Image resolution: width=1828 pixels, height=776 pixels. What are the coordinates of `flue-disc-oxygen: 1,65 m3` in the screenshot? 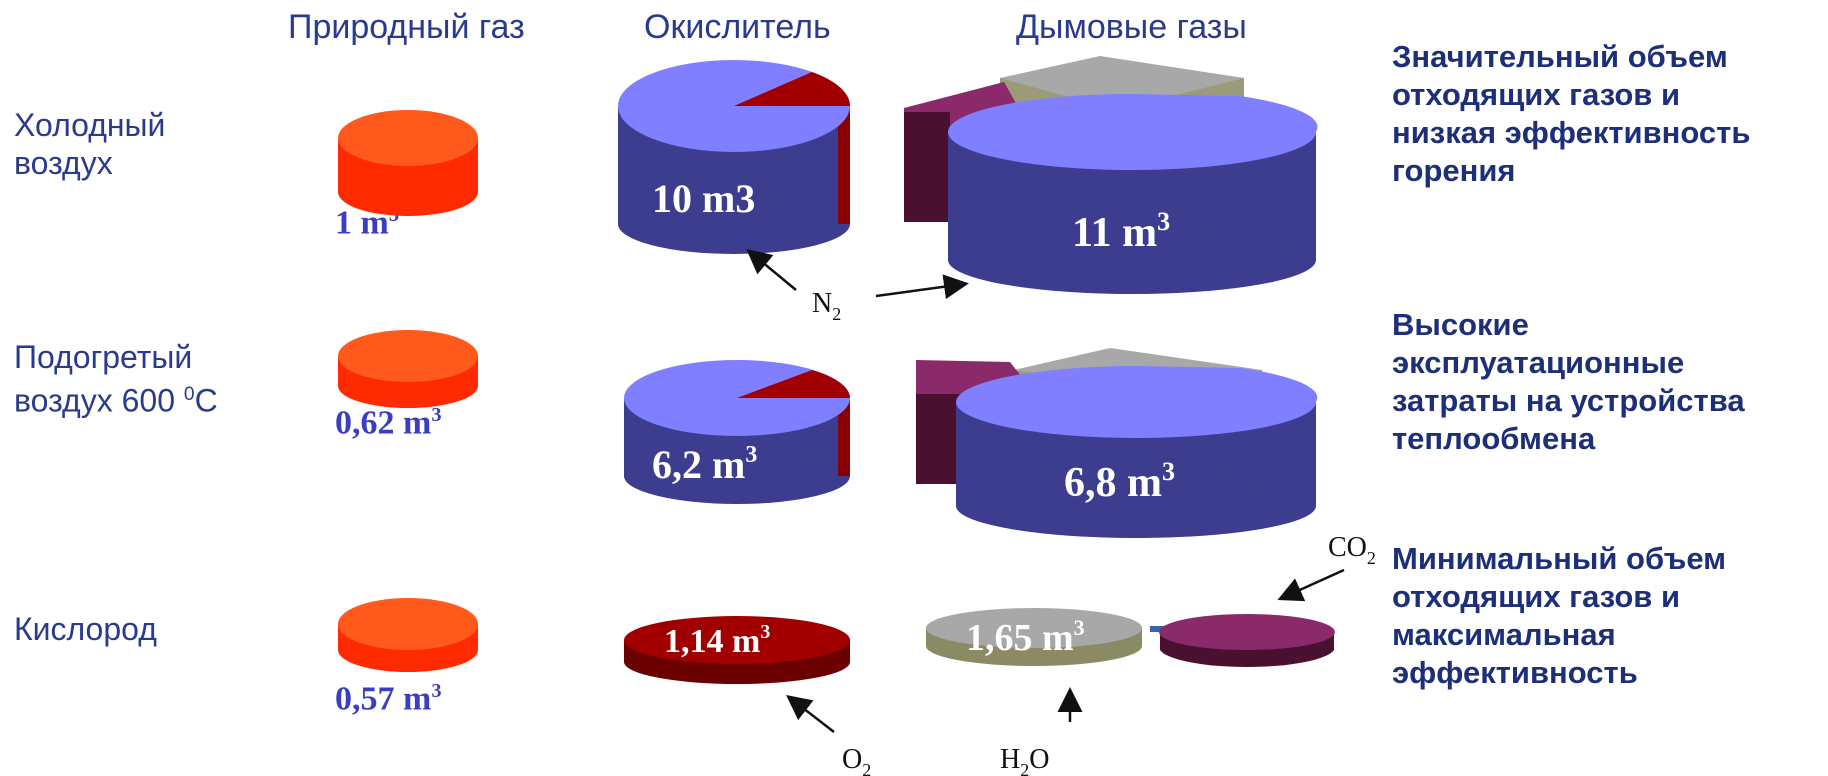 It's located at (1130, 637).